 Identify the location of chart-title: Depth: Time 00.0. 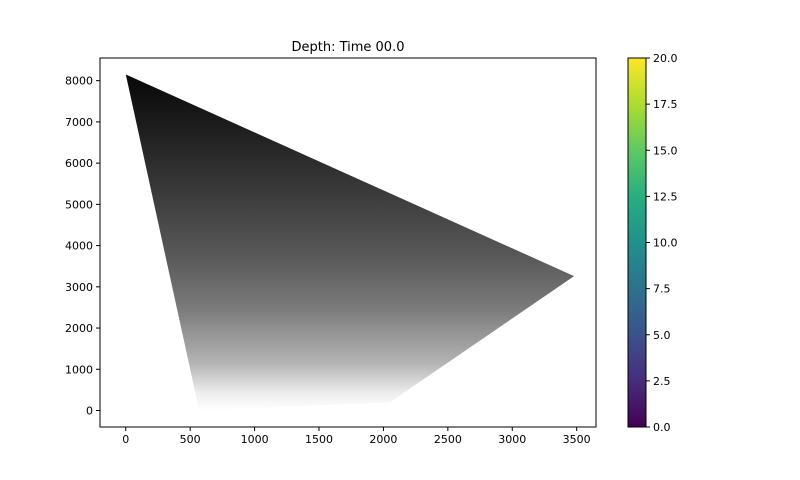
(347, 47).